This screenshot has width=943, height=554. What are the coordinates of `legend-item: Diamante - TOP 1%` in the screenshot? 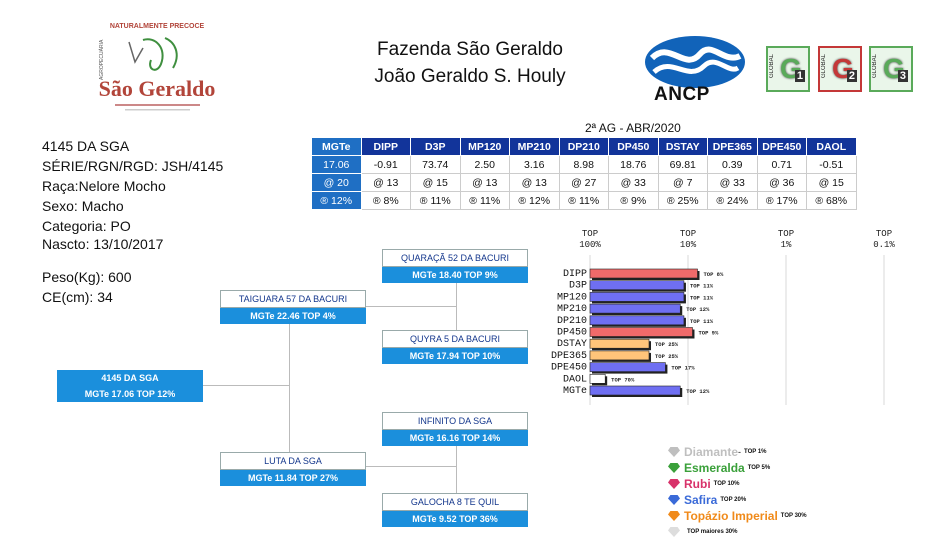 It's located at (737, 452).